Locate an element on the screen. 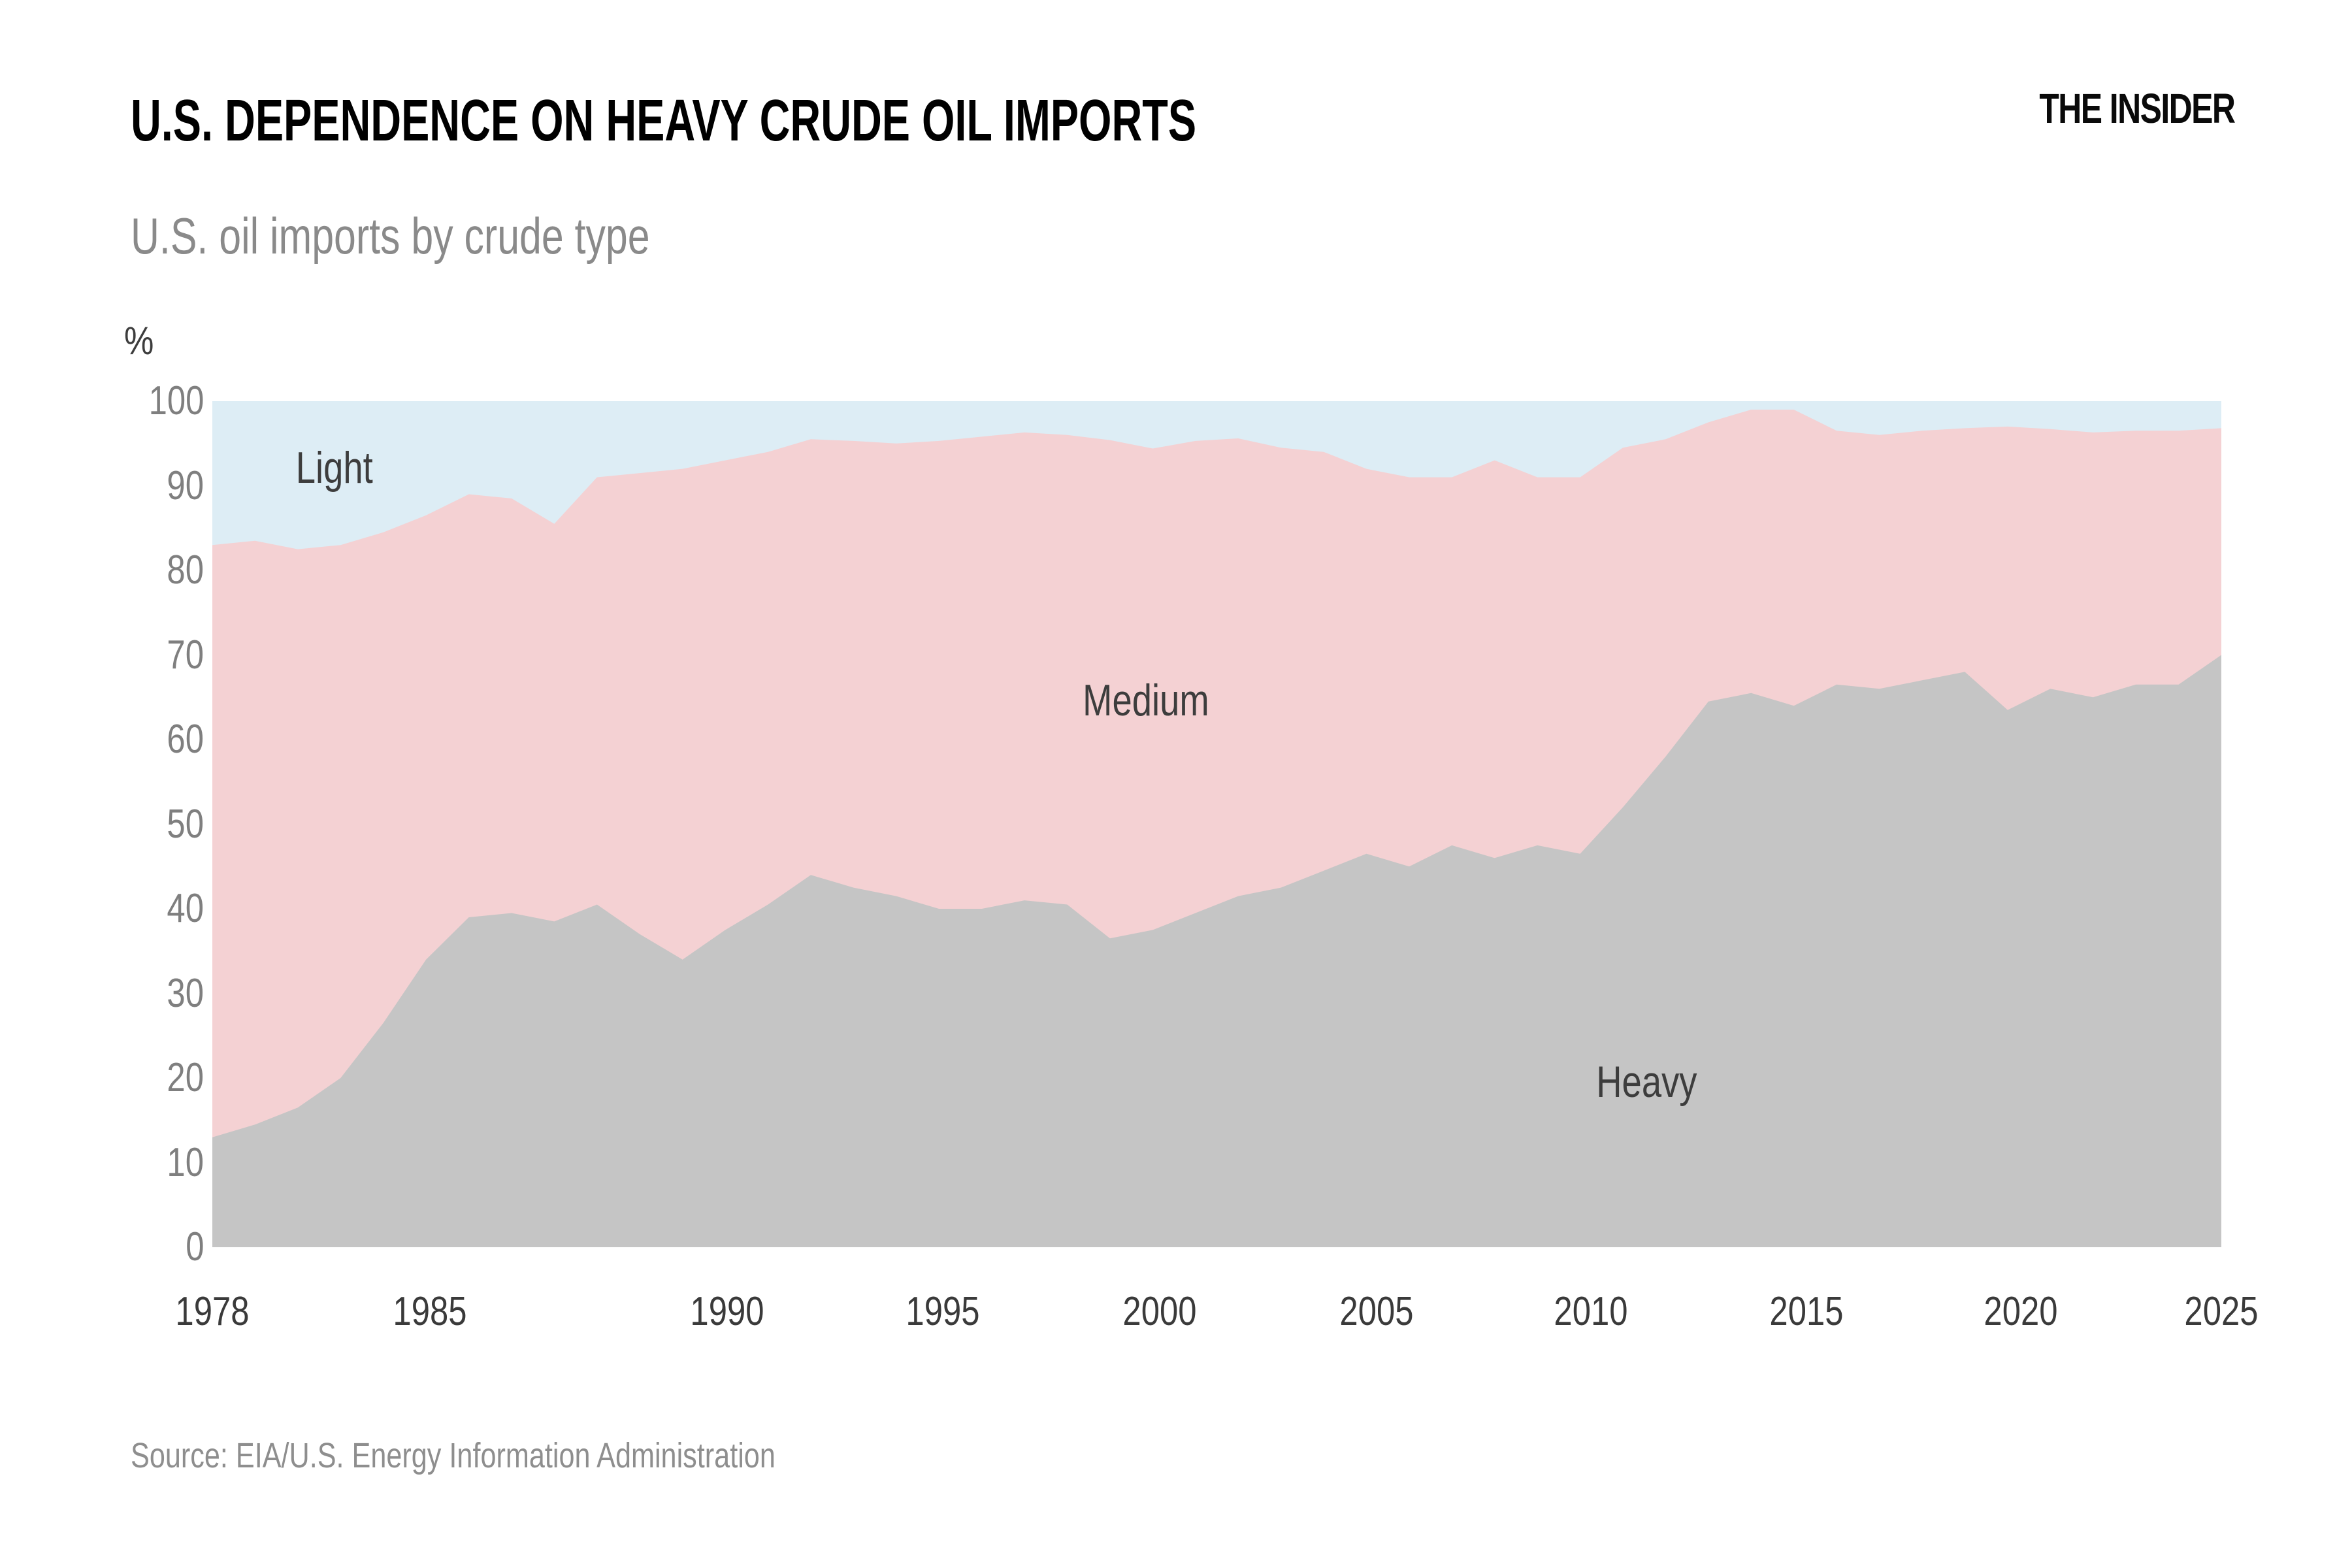 The height and width of the screenshot is (1568, 2352). x-tick-text: 1995 is located at coordinates (943, 1311).